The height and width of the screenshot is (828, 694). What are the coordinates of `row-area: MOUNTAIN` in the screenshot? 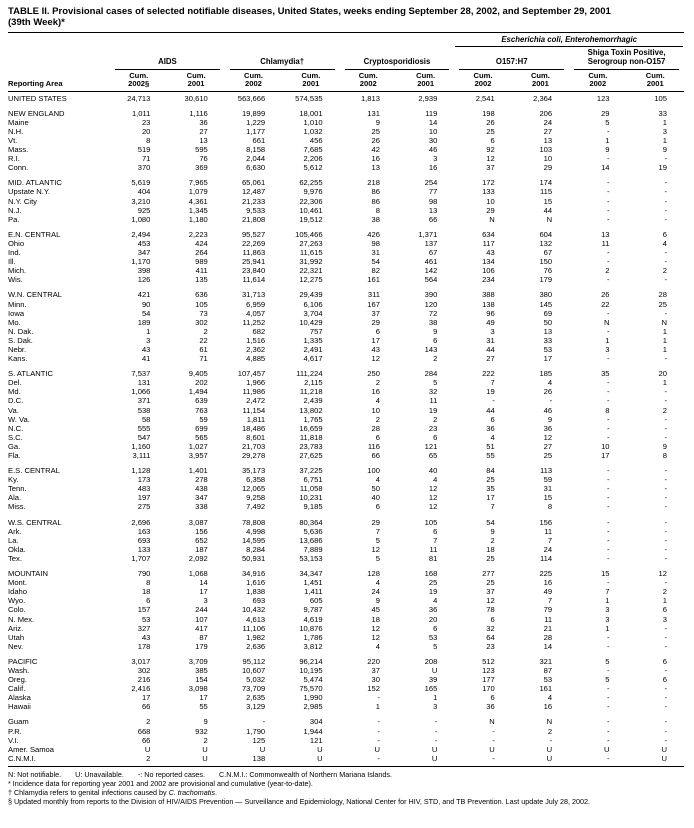 It's located at (28, 574).